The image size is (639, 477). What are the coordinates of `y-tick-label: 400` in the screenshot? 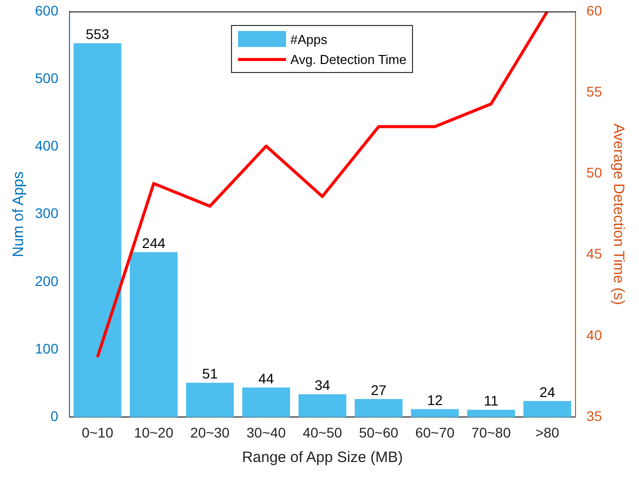 It's located at (47, 146).